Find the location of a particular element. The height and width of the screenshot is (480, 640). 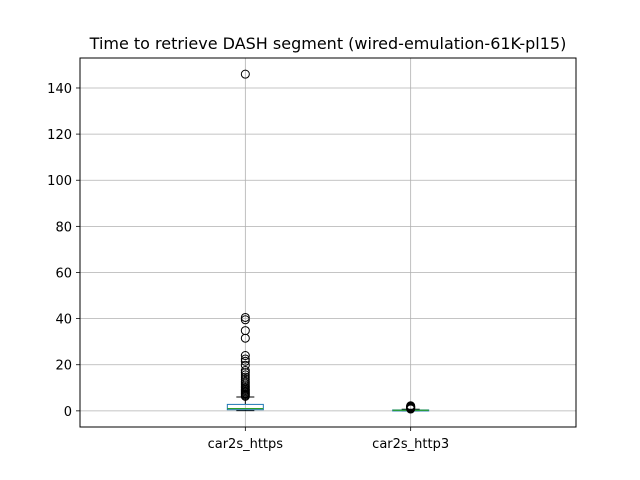

x-tick-label: car2s_https is located at coordinates (246, 444).